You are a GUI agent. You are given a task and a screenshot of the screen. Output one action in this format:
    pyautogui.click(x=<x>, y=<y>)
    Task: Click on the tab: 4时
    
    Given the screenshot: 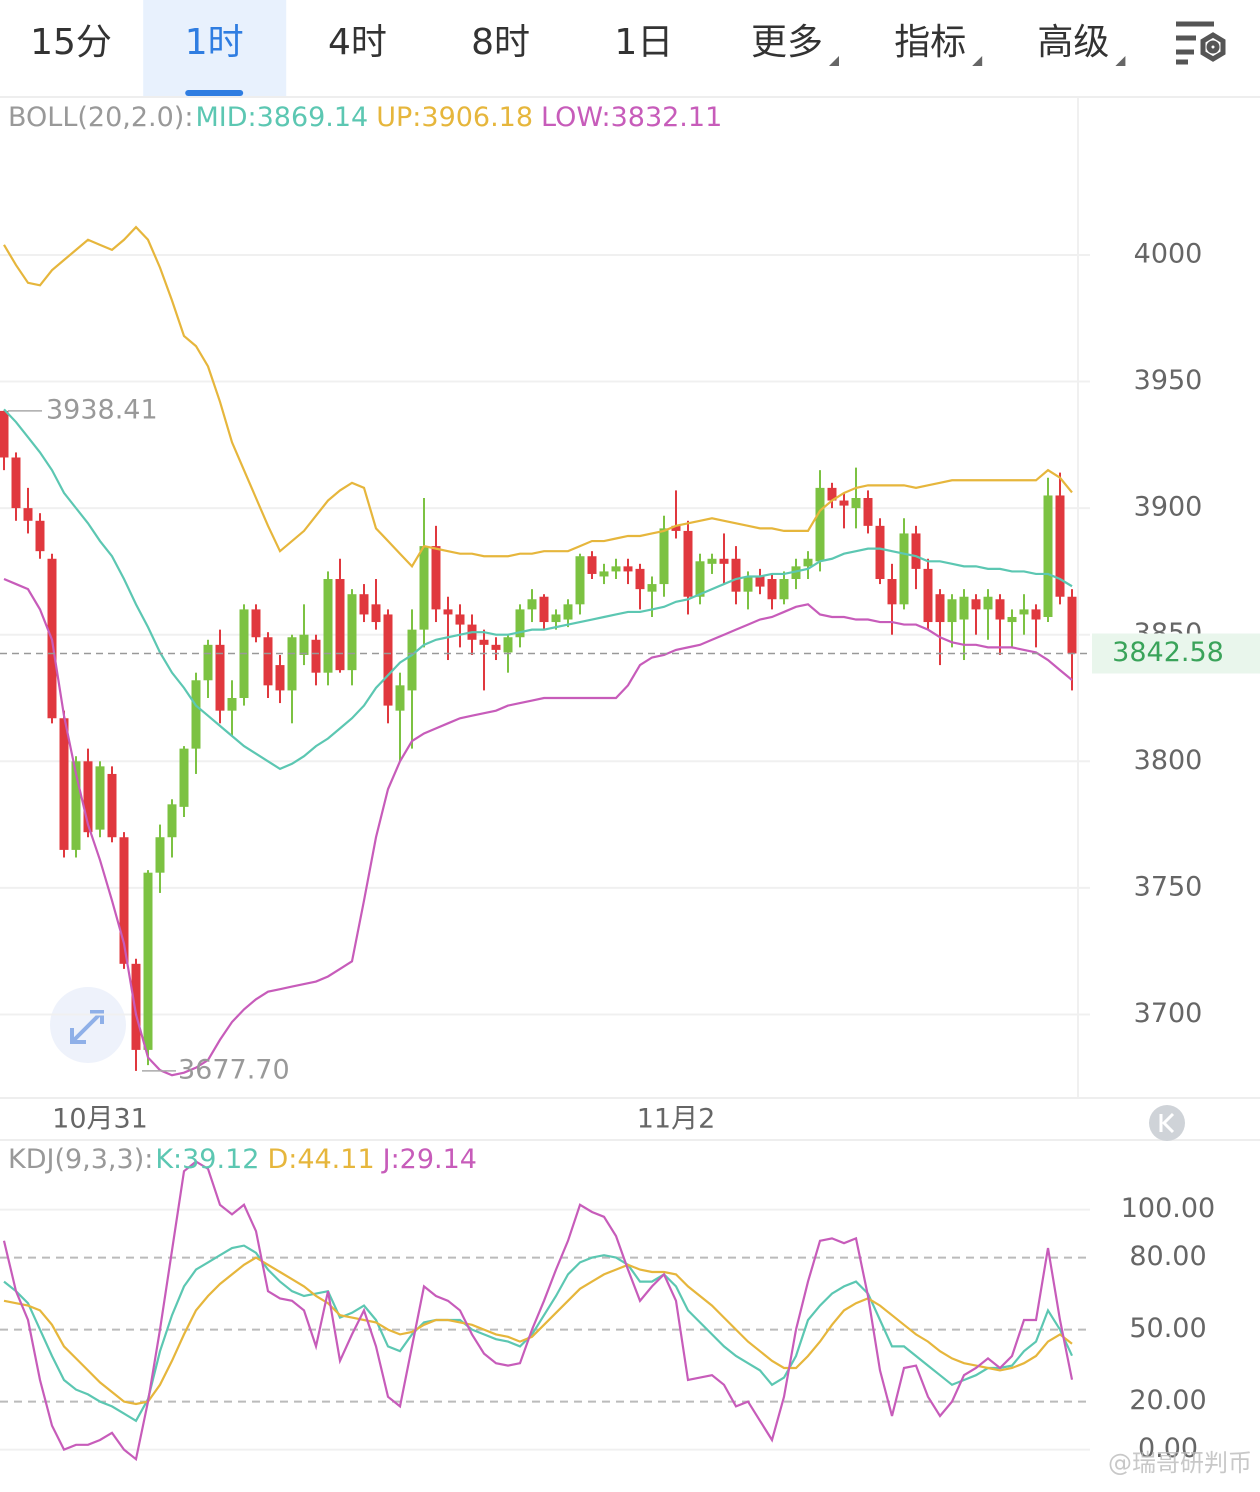 What is the action you would take?
    pyautogui.click(x=357, y=42)
    